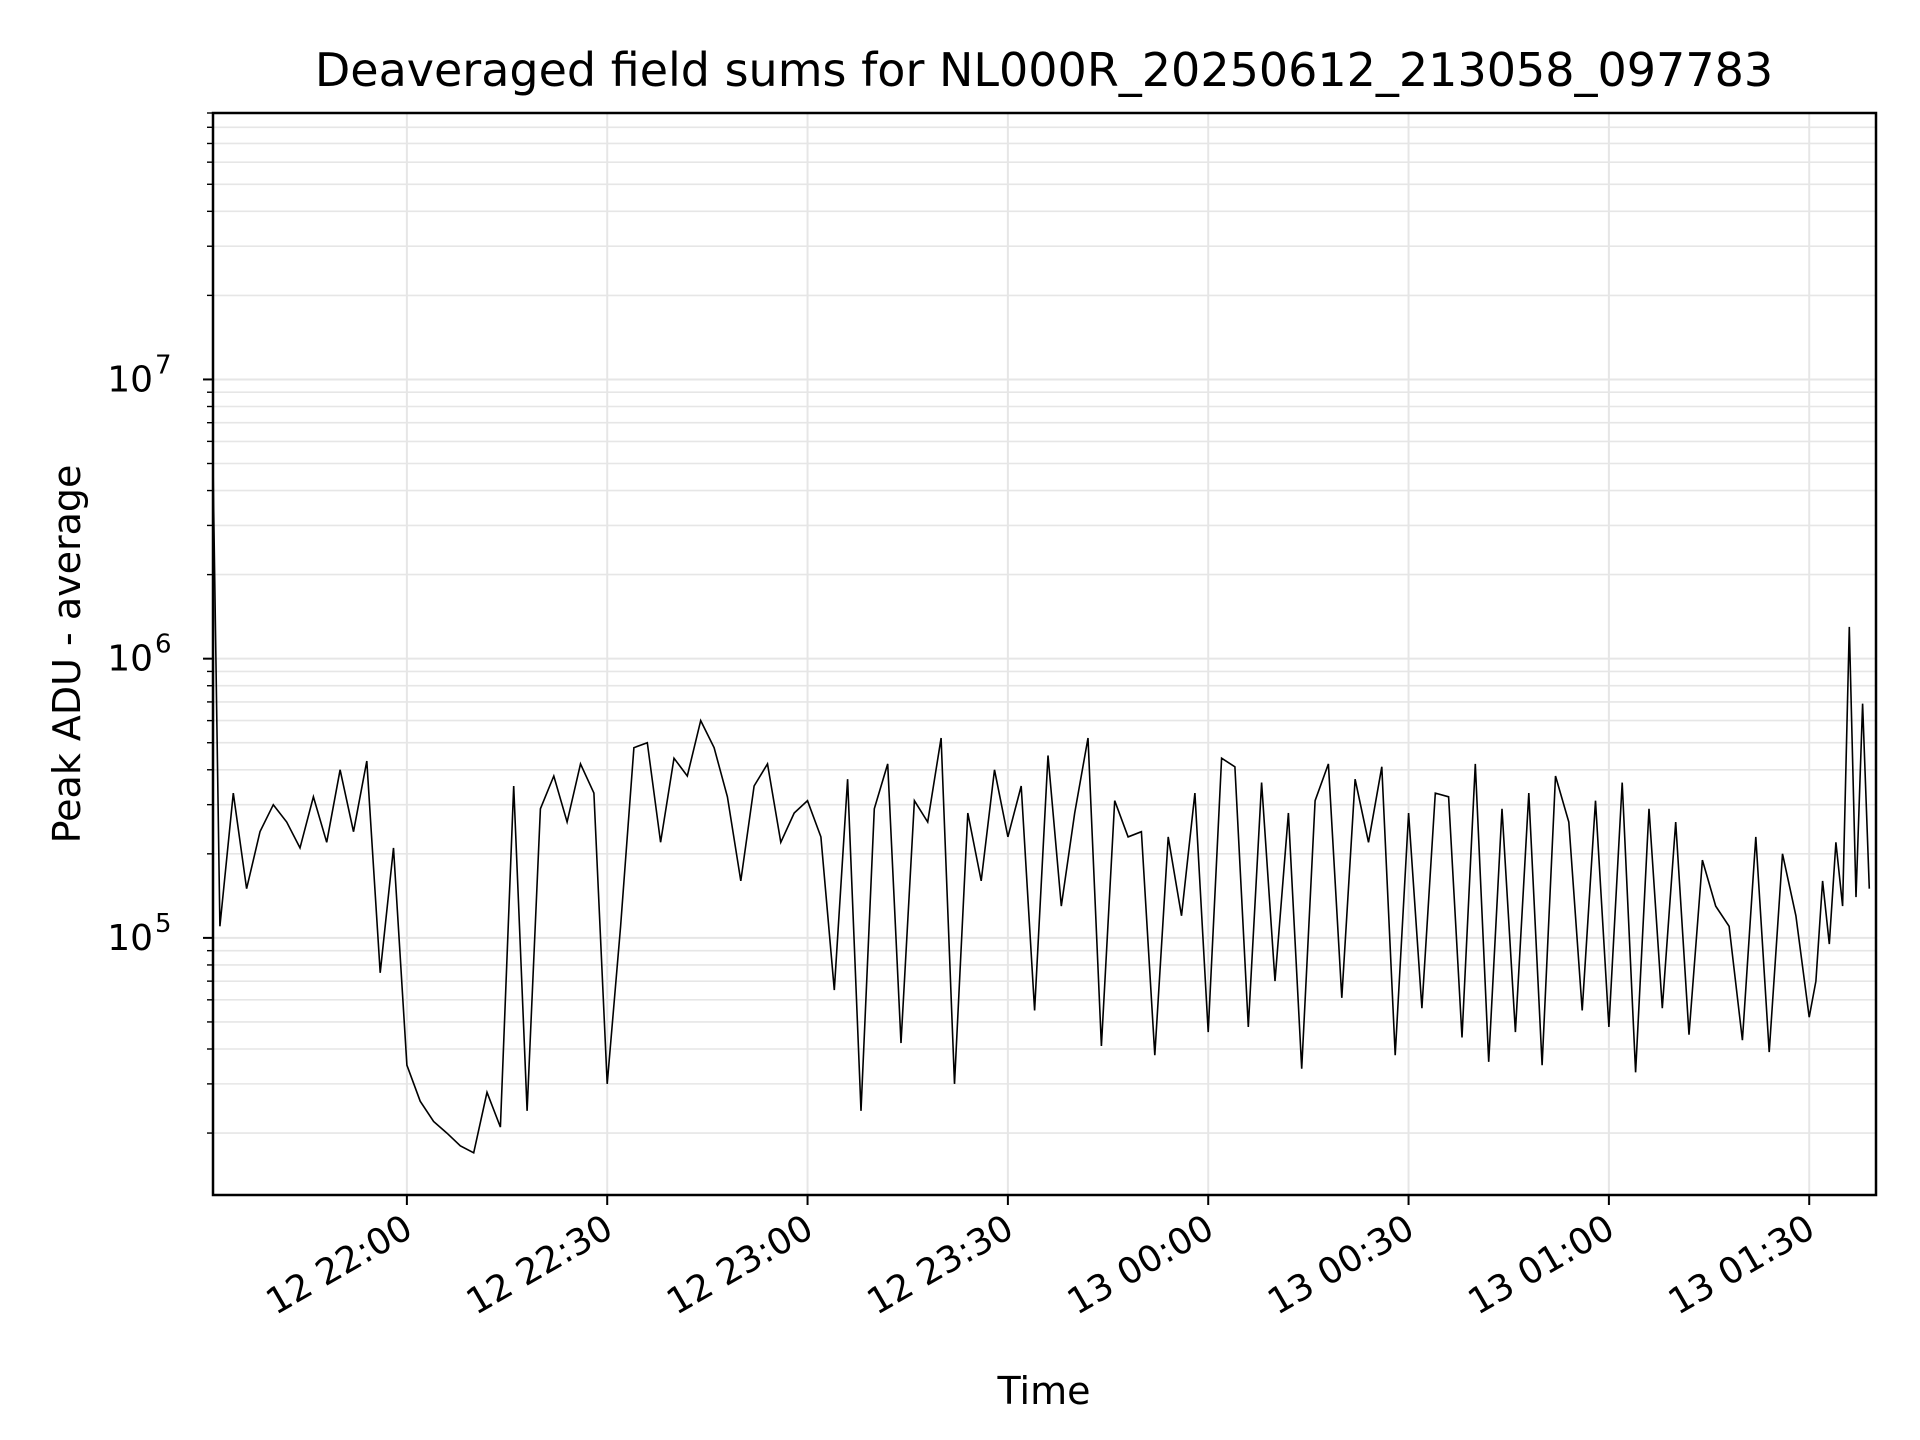  I want to click on x-axis-label: Time, so click(1044, 1391).